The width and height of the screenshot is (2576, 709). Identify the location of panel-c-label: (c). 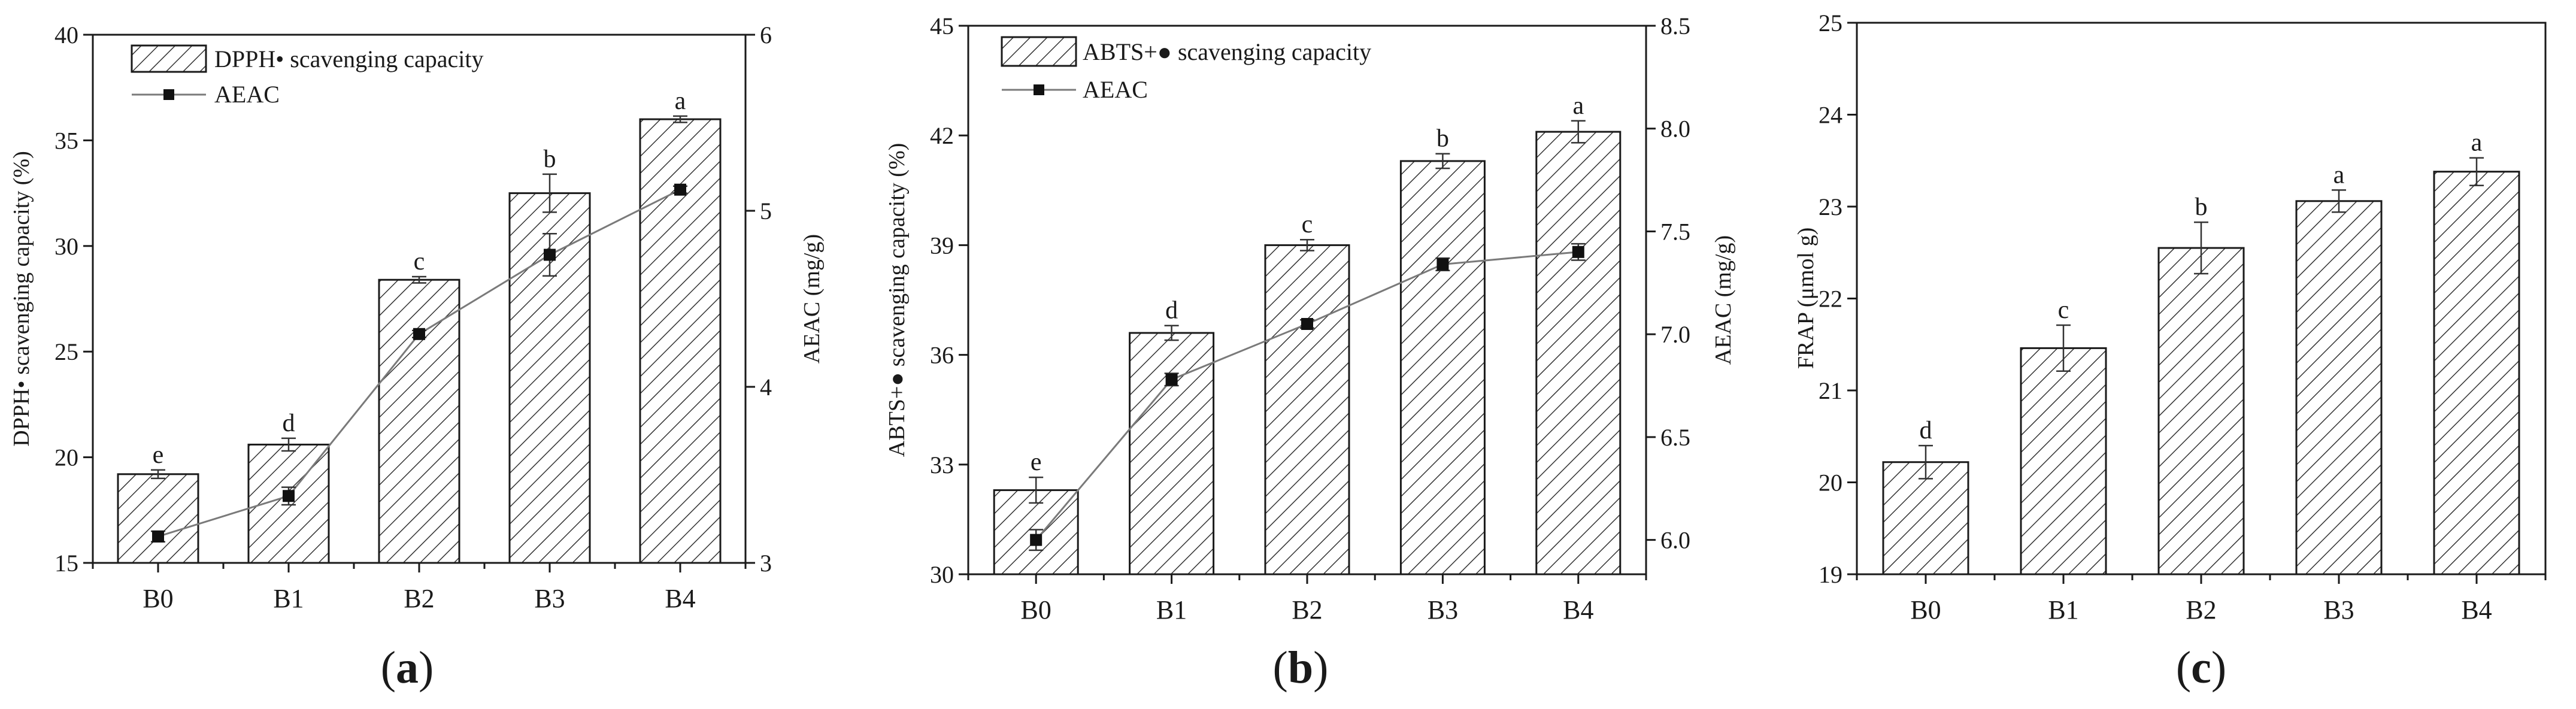
(2201, 668).